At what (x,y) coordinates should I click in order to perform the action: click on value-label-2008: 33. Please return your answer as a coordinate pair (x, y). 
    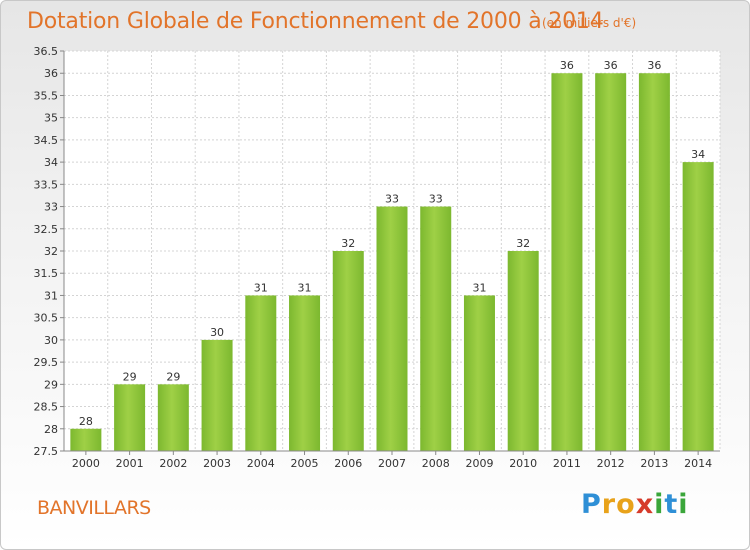
    Looking at the image, I should click on (436, 199).